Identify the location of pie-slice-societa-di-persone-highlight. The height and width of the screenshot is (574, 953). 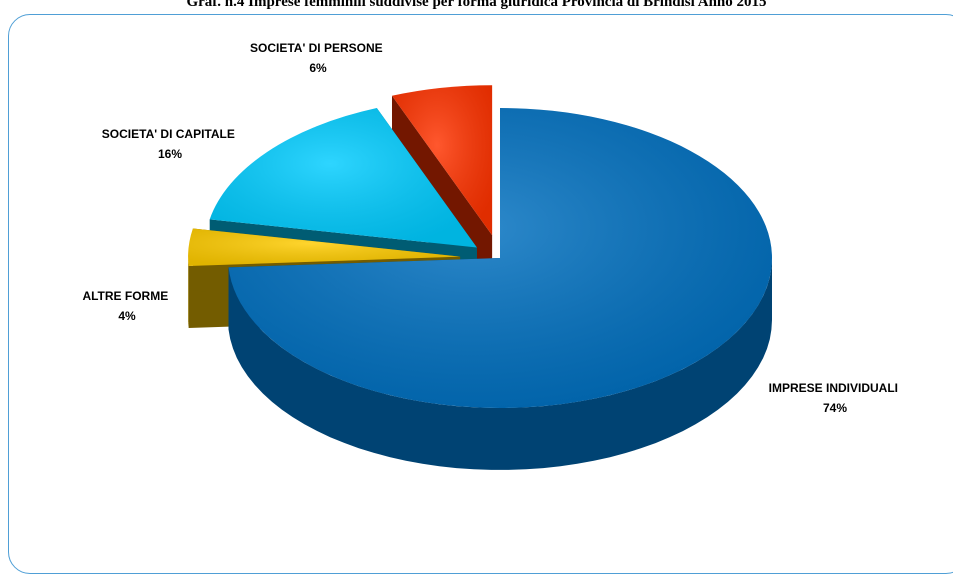
(442, 160).